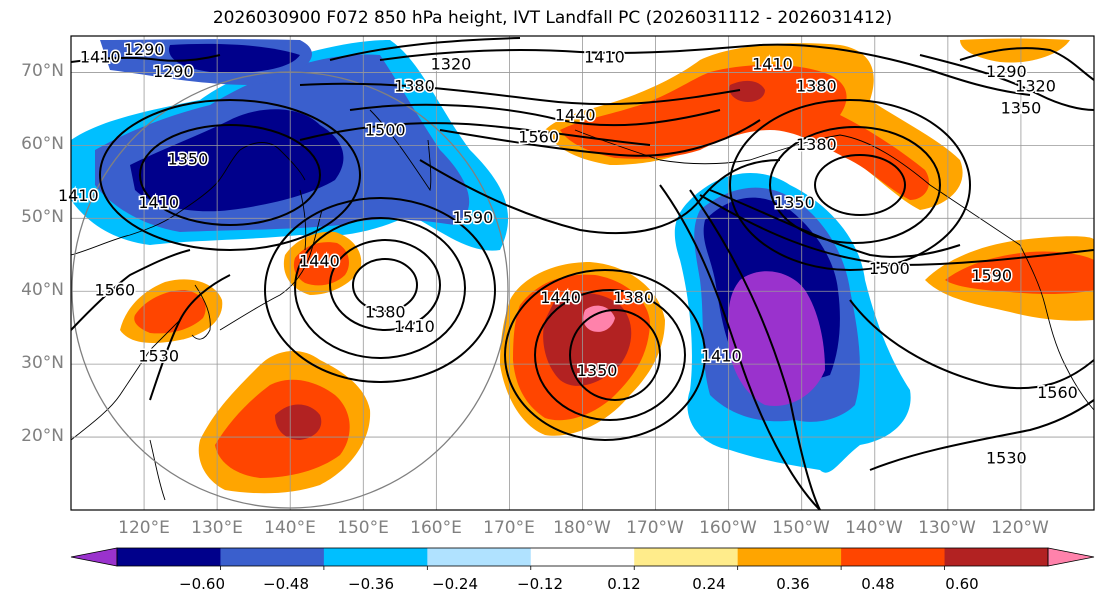 The image size is (1105, 604). Describe the element at coordinates (94, 557) in the screenshot. I see `colorbar-extend-low` at that location.